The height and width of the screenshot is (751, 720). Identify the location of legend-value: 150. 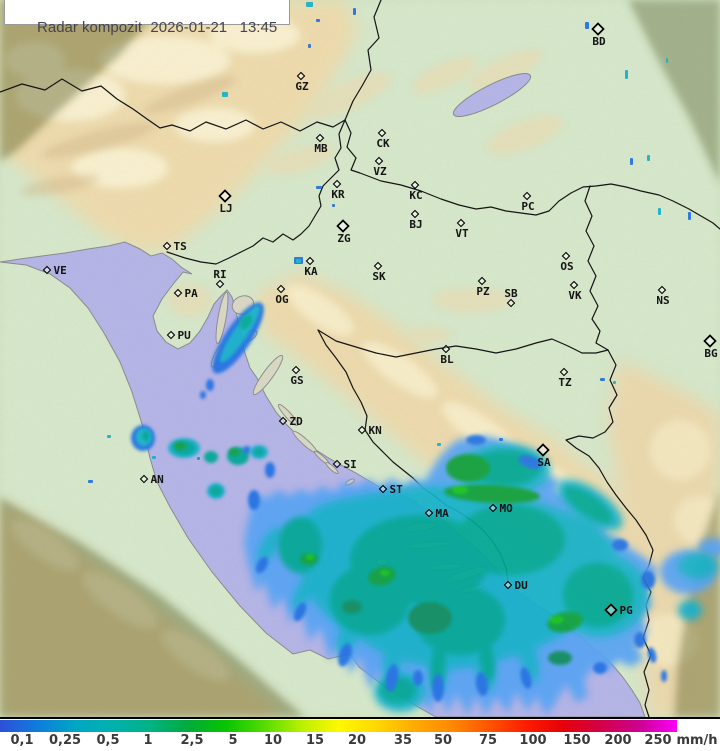
(577, 740).